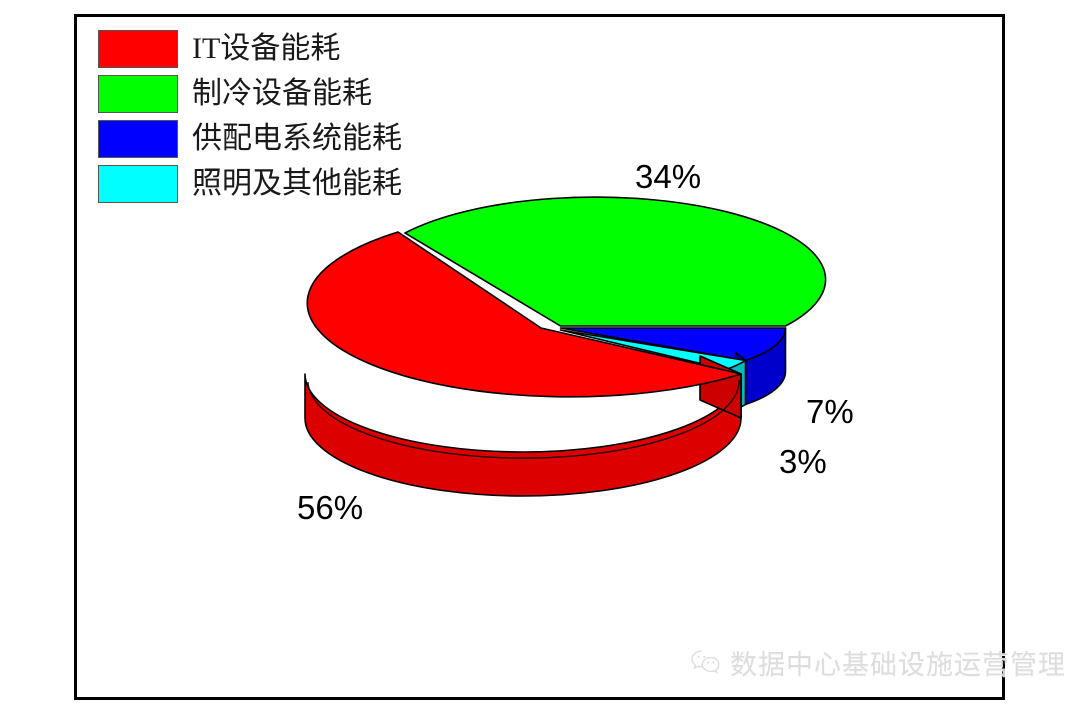  Describe the element at coordinates (138, 93) in the screenshot. I see `legend-swatch-cooling` at that location.